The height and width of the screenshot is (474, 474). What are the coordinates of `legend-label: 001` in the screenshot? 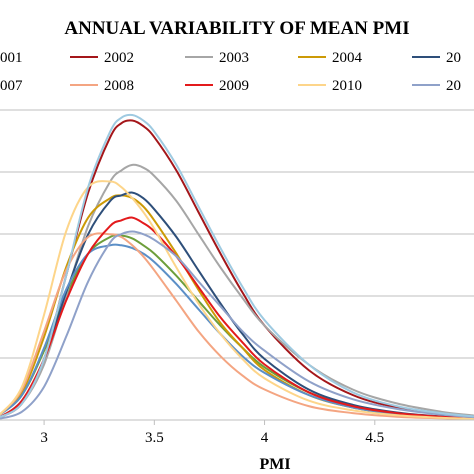 It's located at (11, 58).